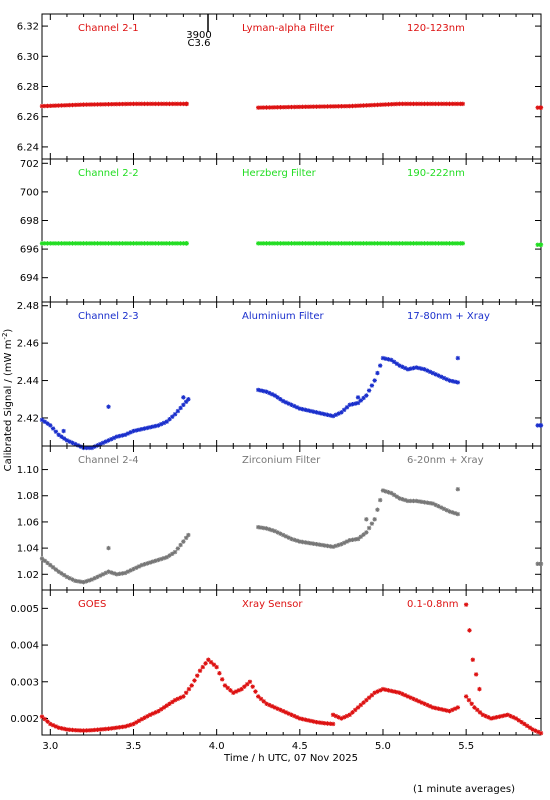  Describe the element at coordinates (198, 35) in the screenshot. I see `event-marker-label-top: 3900` at that location.